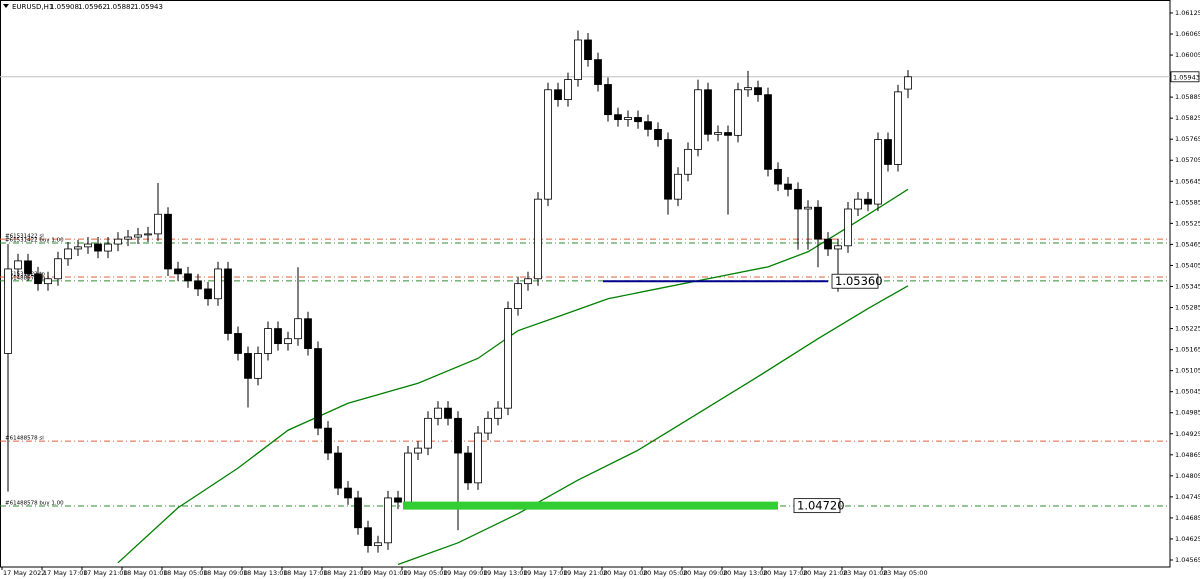 The height and width of the screenshot is (579, 1200). What do you see at coordinates (120, 7) in the screenshot?
I see `header-low: 1.05882` at bounding box center [120, 7].